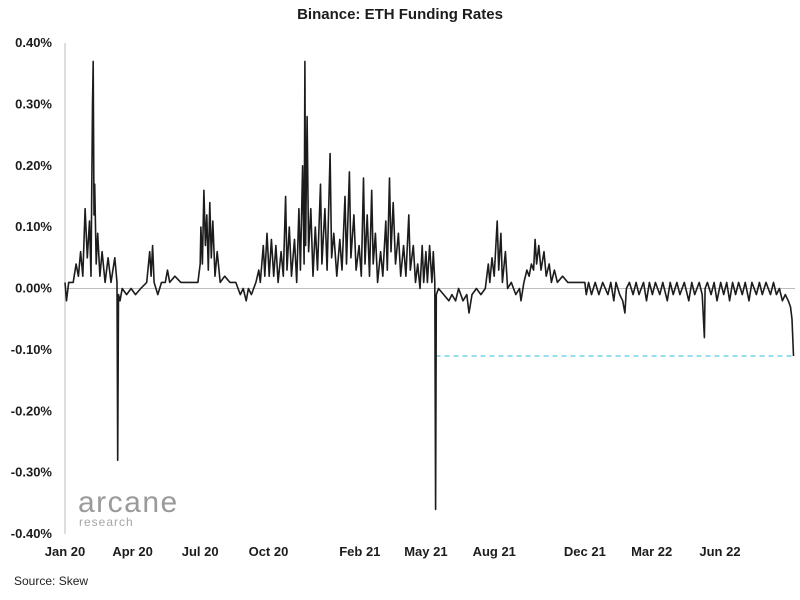  Describe the element at coordinates (269, 551) in the screenshot. I see `x-tick-label: Oct 20` at that location.